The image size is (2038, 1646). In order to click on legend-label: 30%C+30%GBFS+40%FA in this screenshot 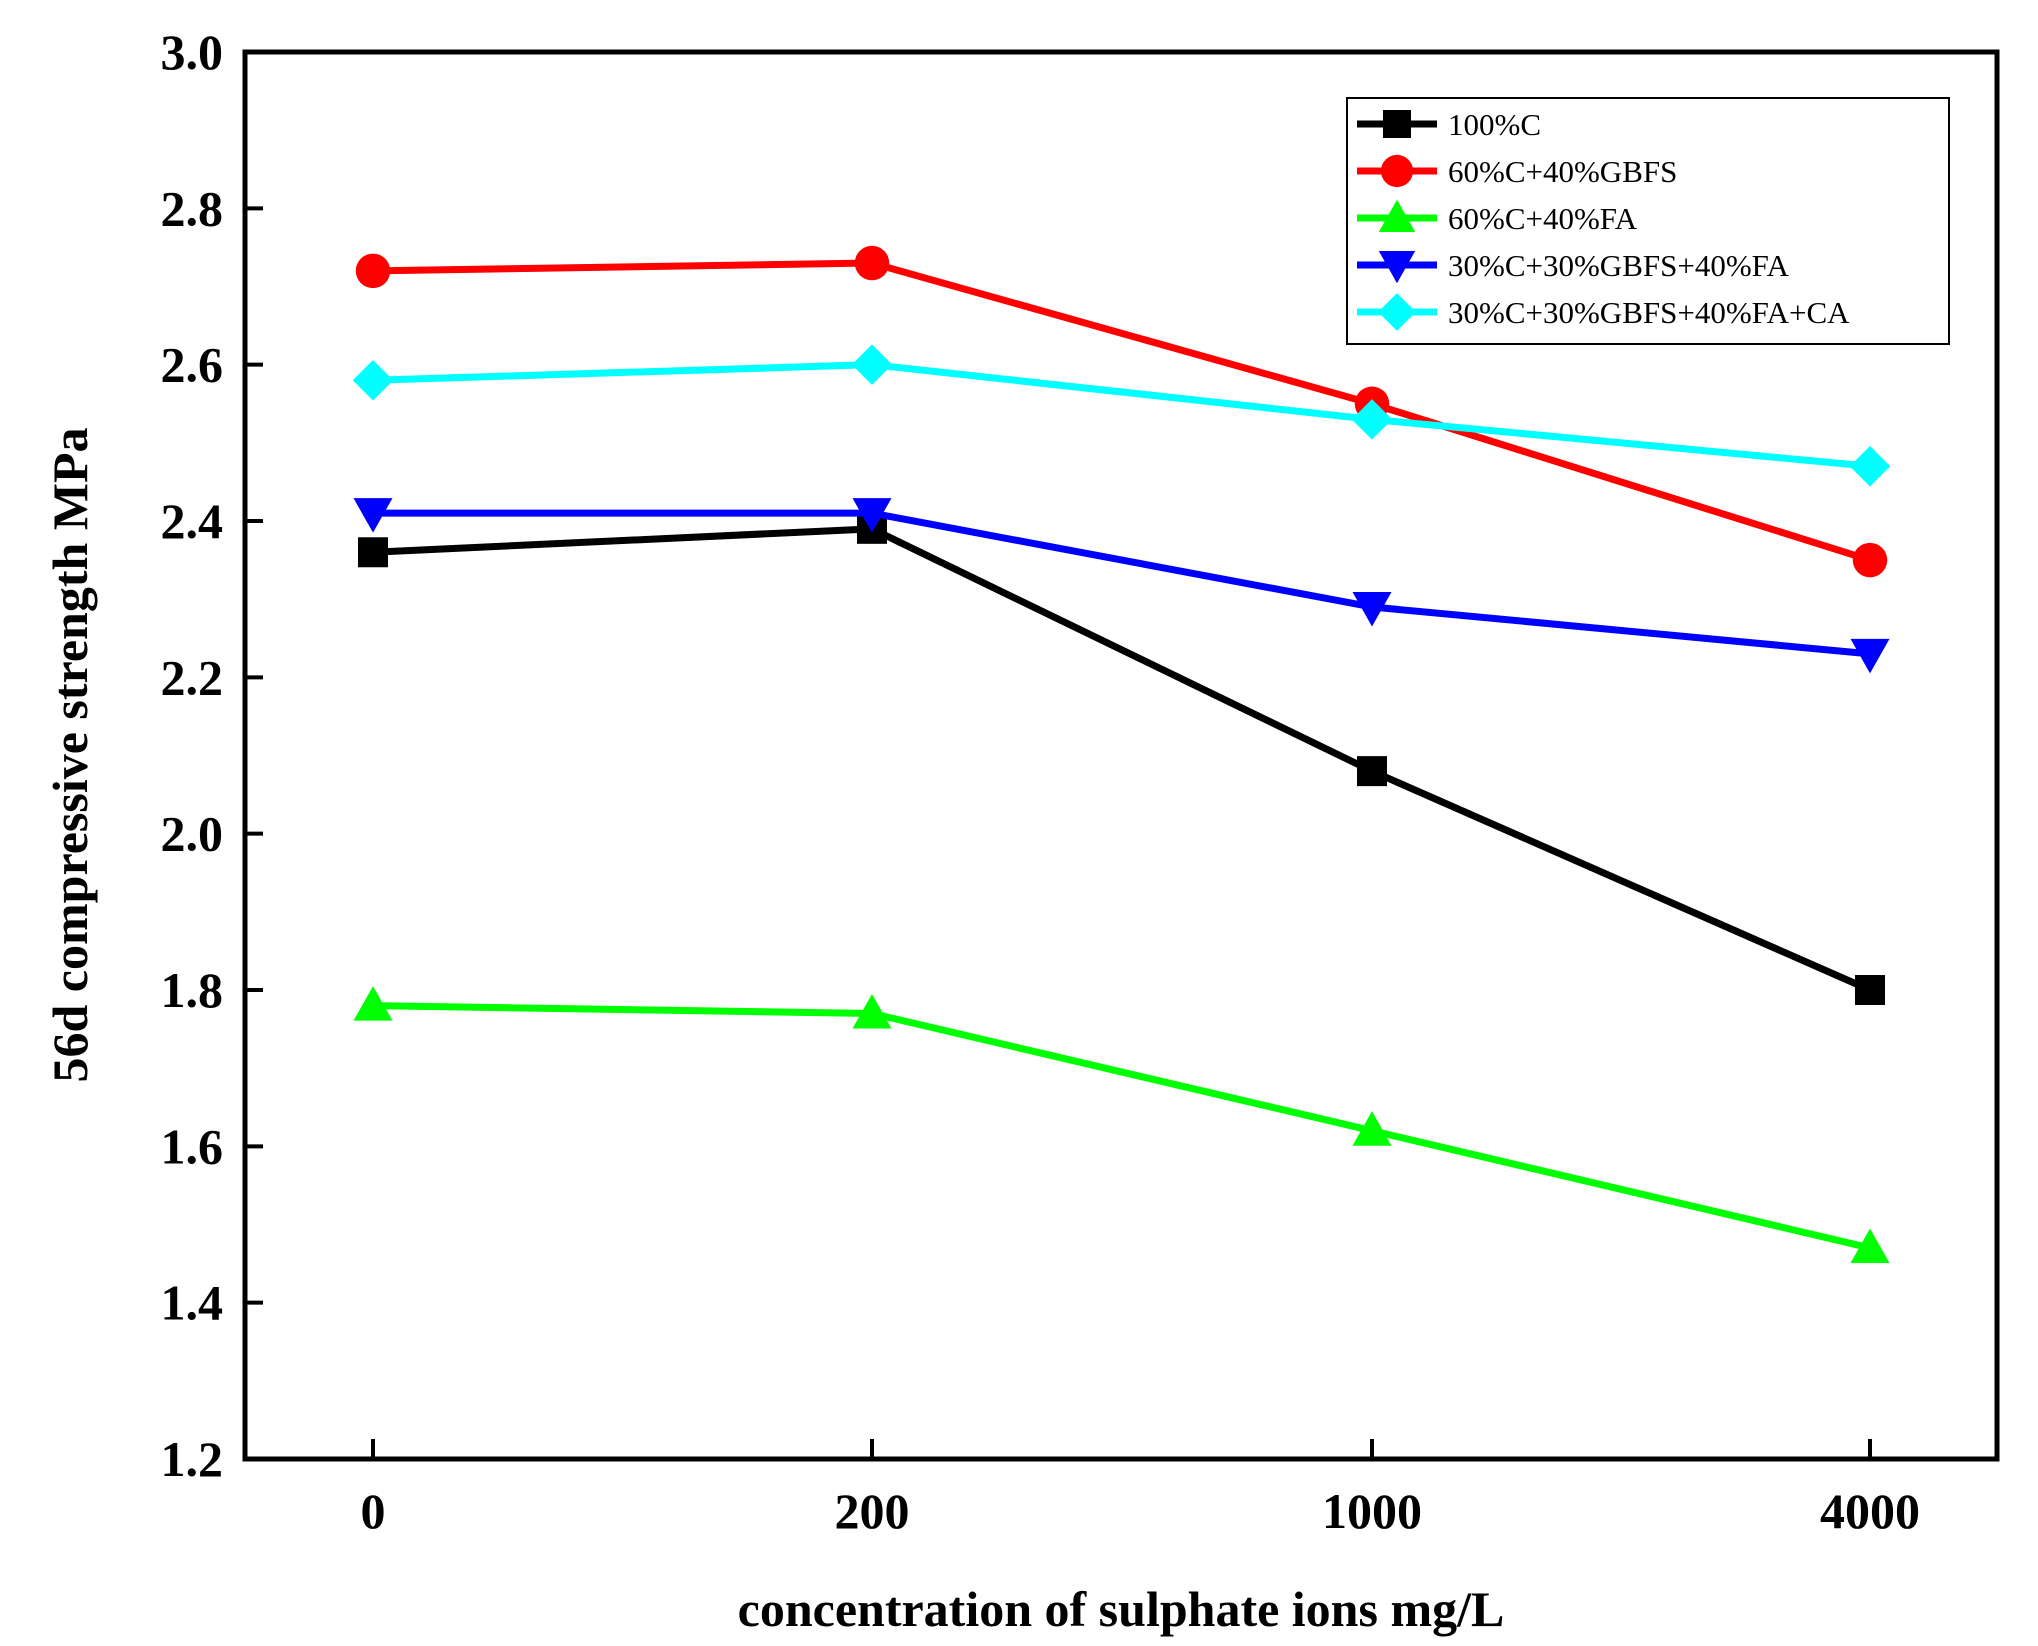, I will do `click(1619, 265)`.